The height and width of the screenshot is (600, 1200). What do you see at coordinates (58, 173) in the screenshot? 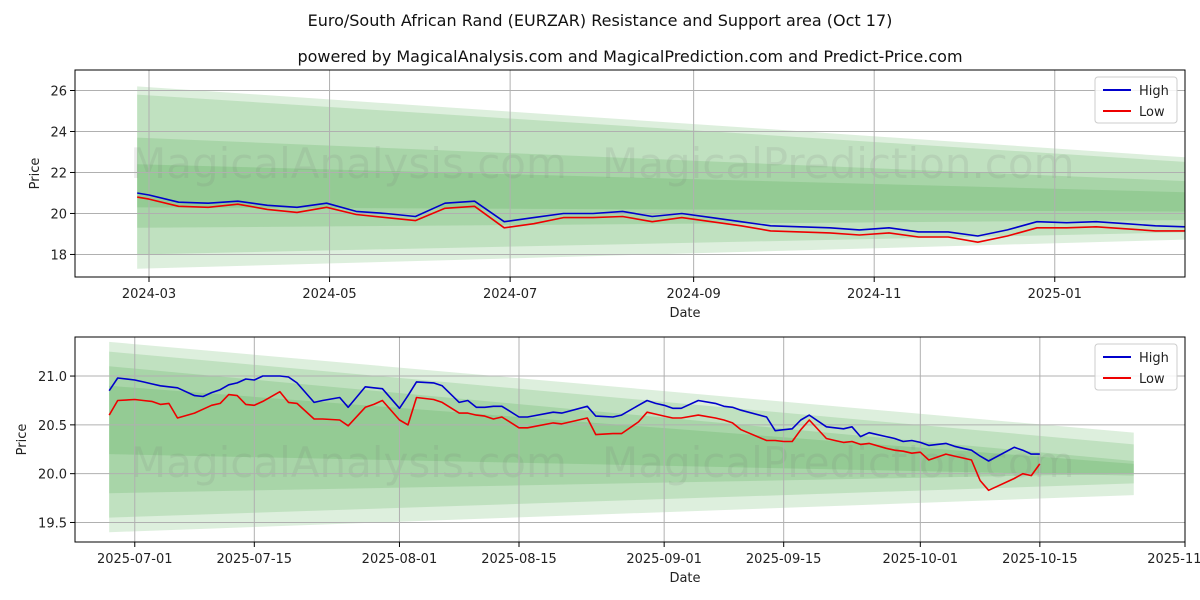
I see `y-tick-label: 22` at bounding box center [58, 173].